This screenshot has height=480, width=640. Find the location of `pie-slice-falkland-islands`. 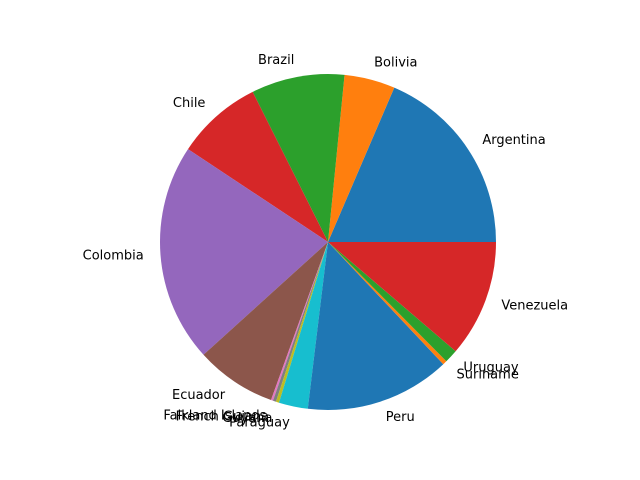

pie-slice-falkland-islands is located at coordinates (299, 321).